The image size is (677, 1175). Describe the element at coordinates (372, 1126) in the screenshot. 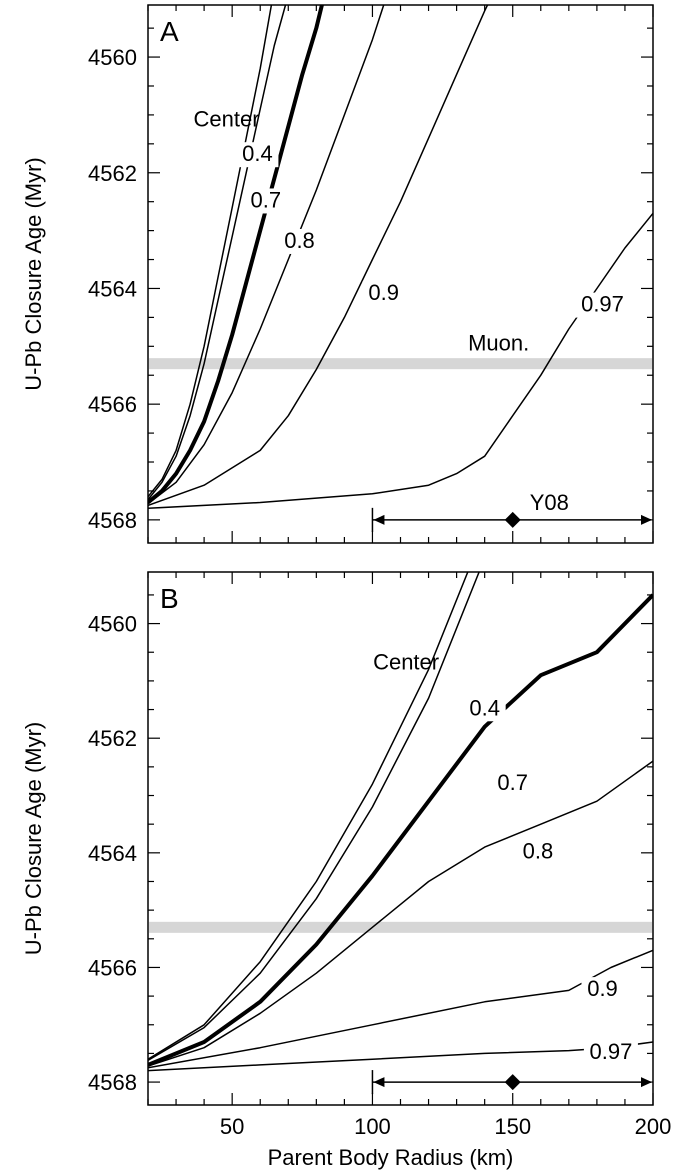

I see `panel-b-xtick-label: 100` at that location.